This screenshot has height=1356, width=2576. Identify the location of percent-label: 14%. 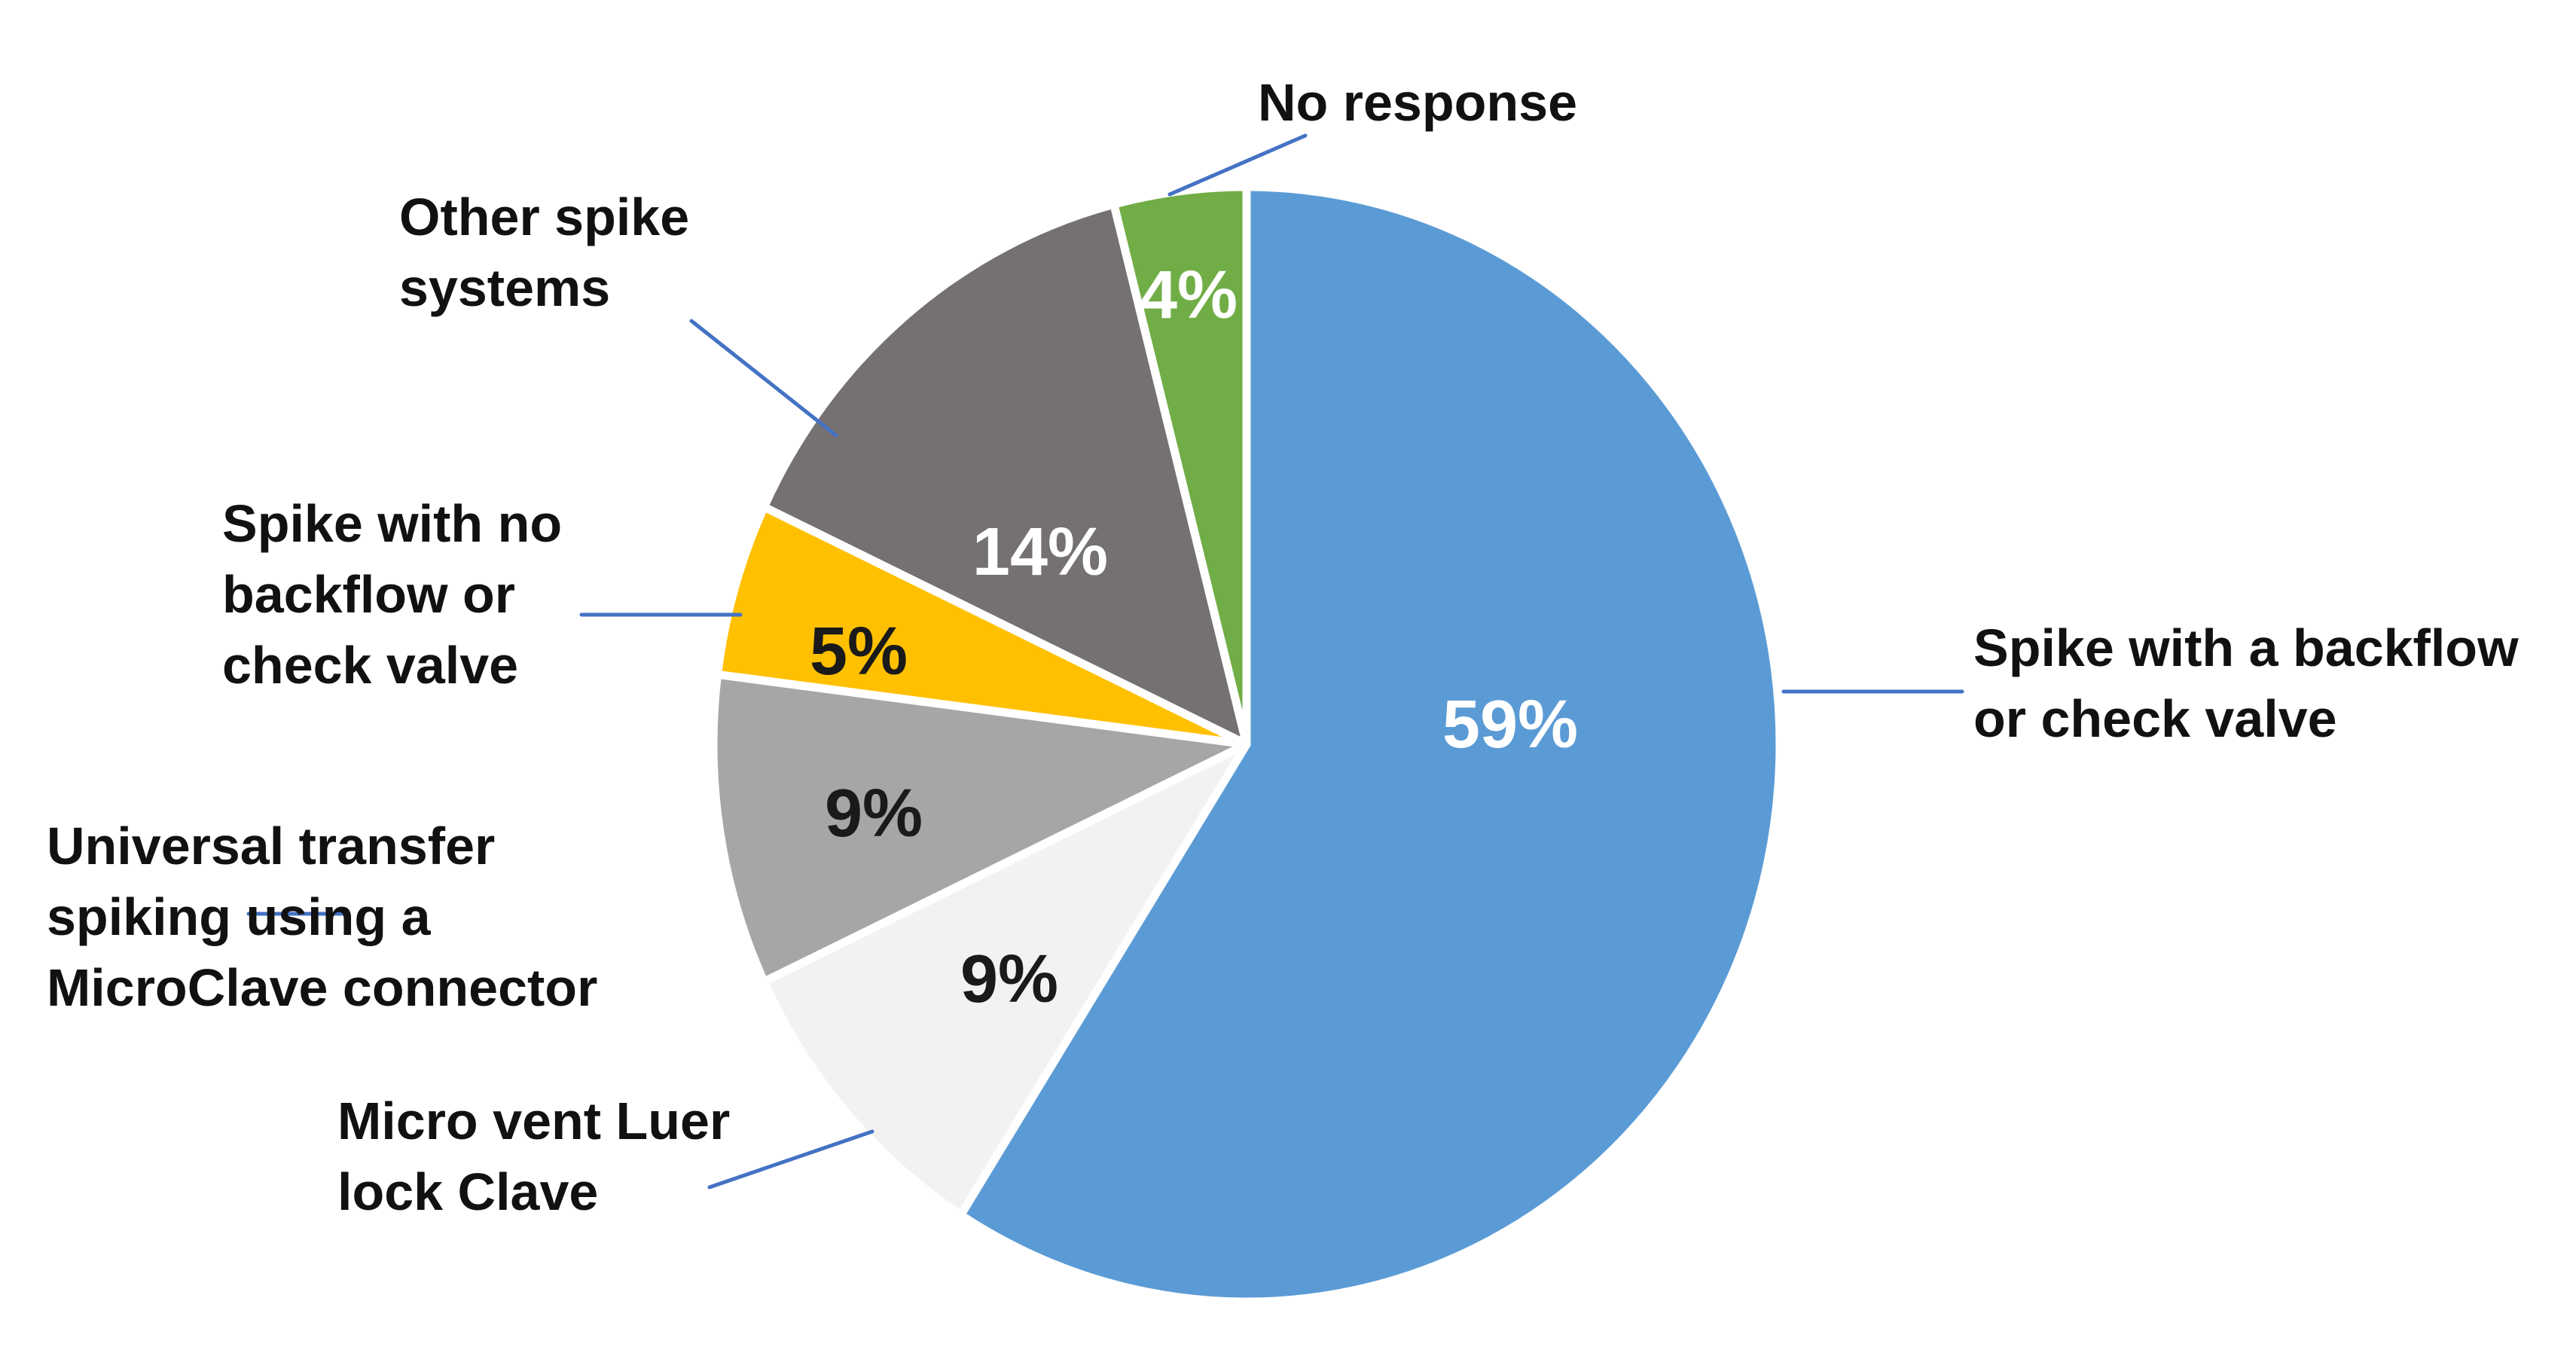
(1040, 552).